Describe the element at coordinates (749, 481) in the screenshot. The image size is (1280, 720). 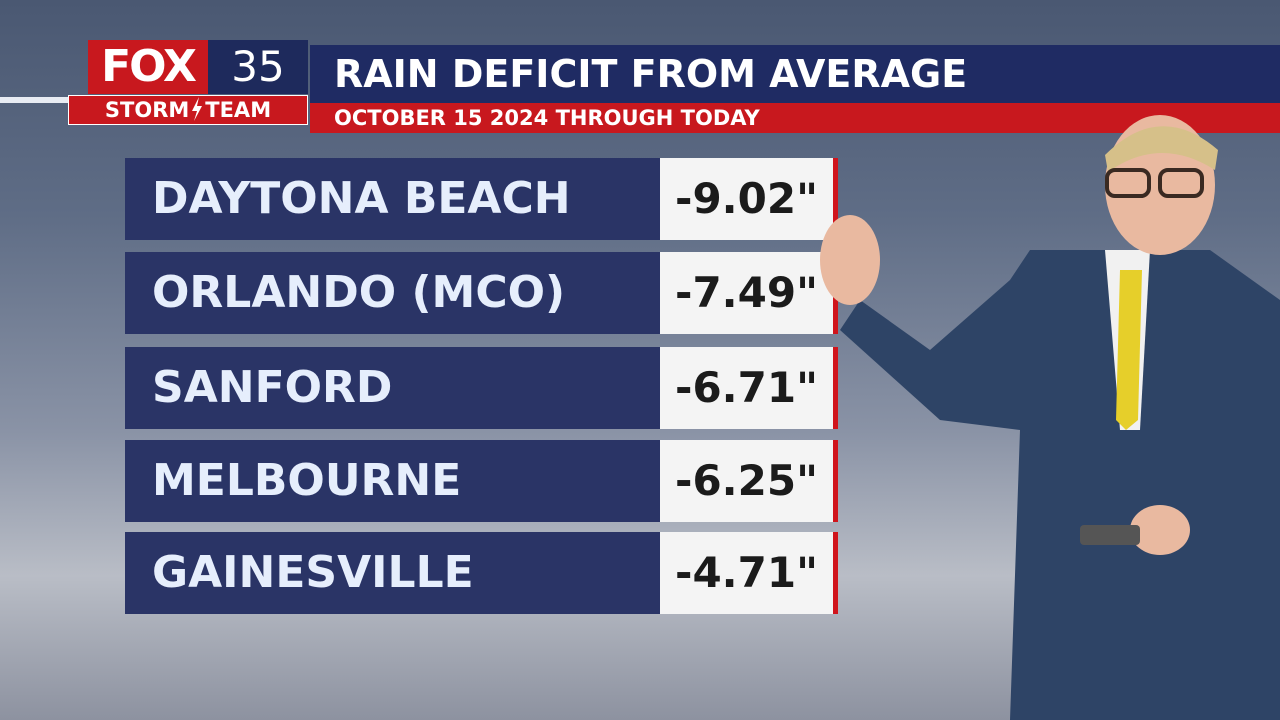
I see `deficit-value: -6.25"` at that location.